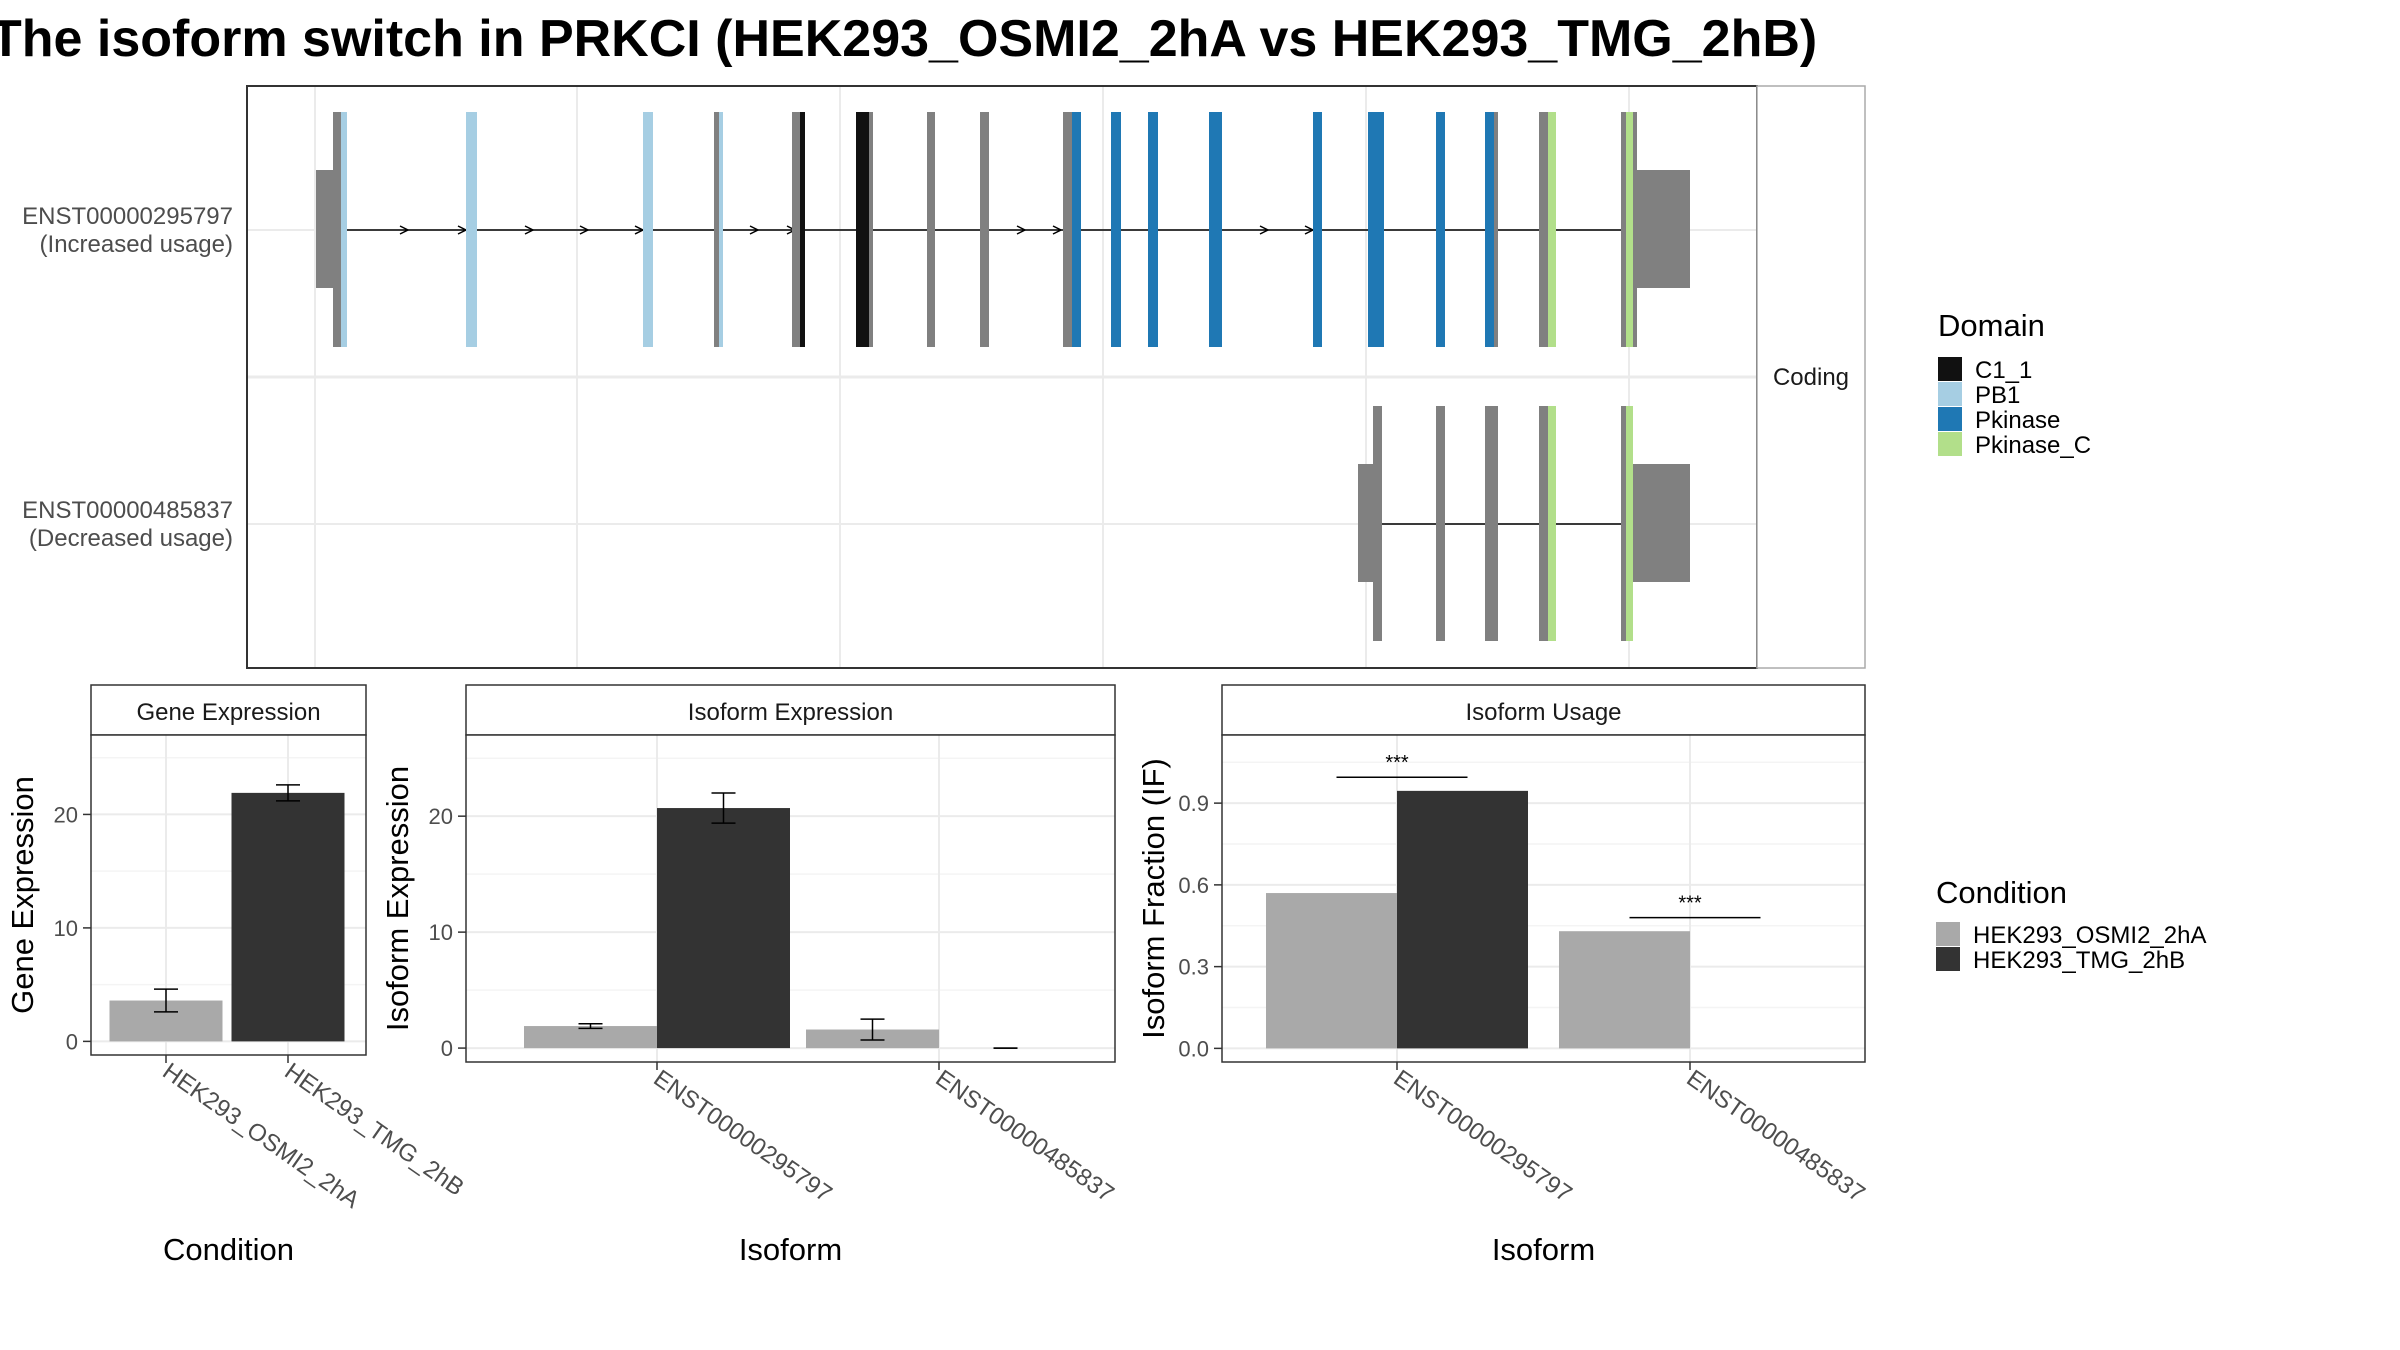  I want to click on transcript-ENST00000485837, so click(1524, 523).